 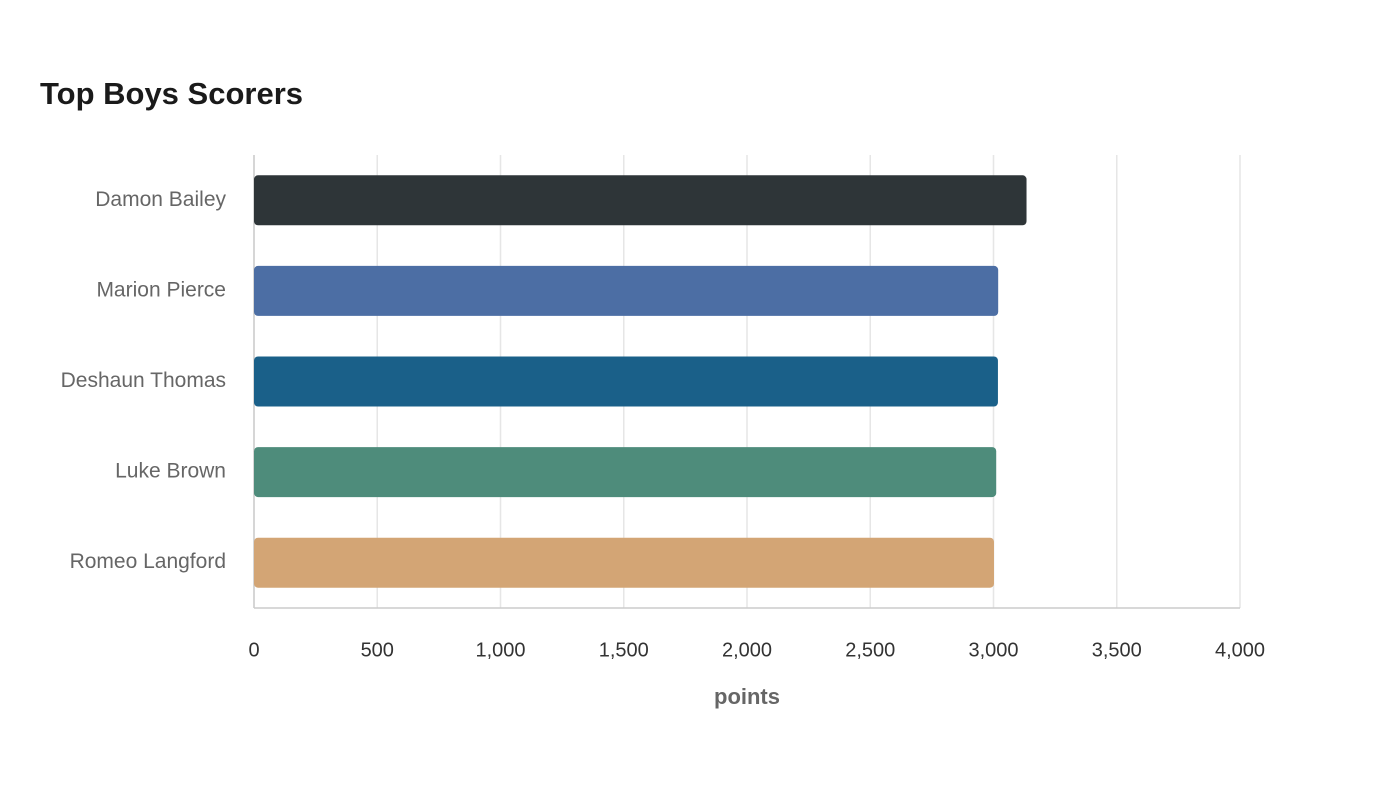 What do you see at coordinates (143, 380) in the screenshot?
I see `y-tick-label: Deshaun Thomas` at bounding box center [143, 380].